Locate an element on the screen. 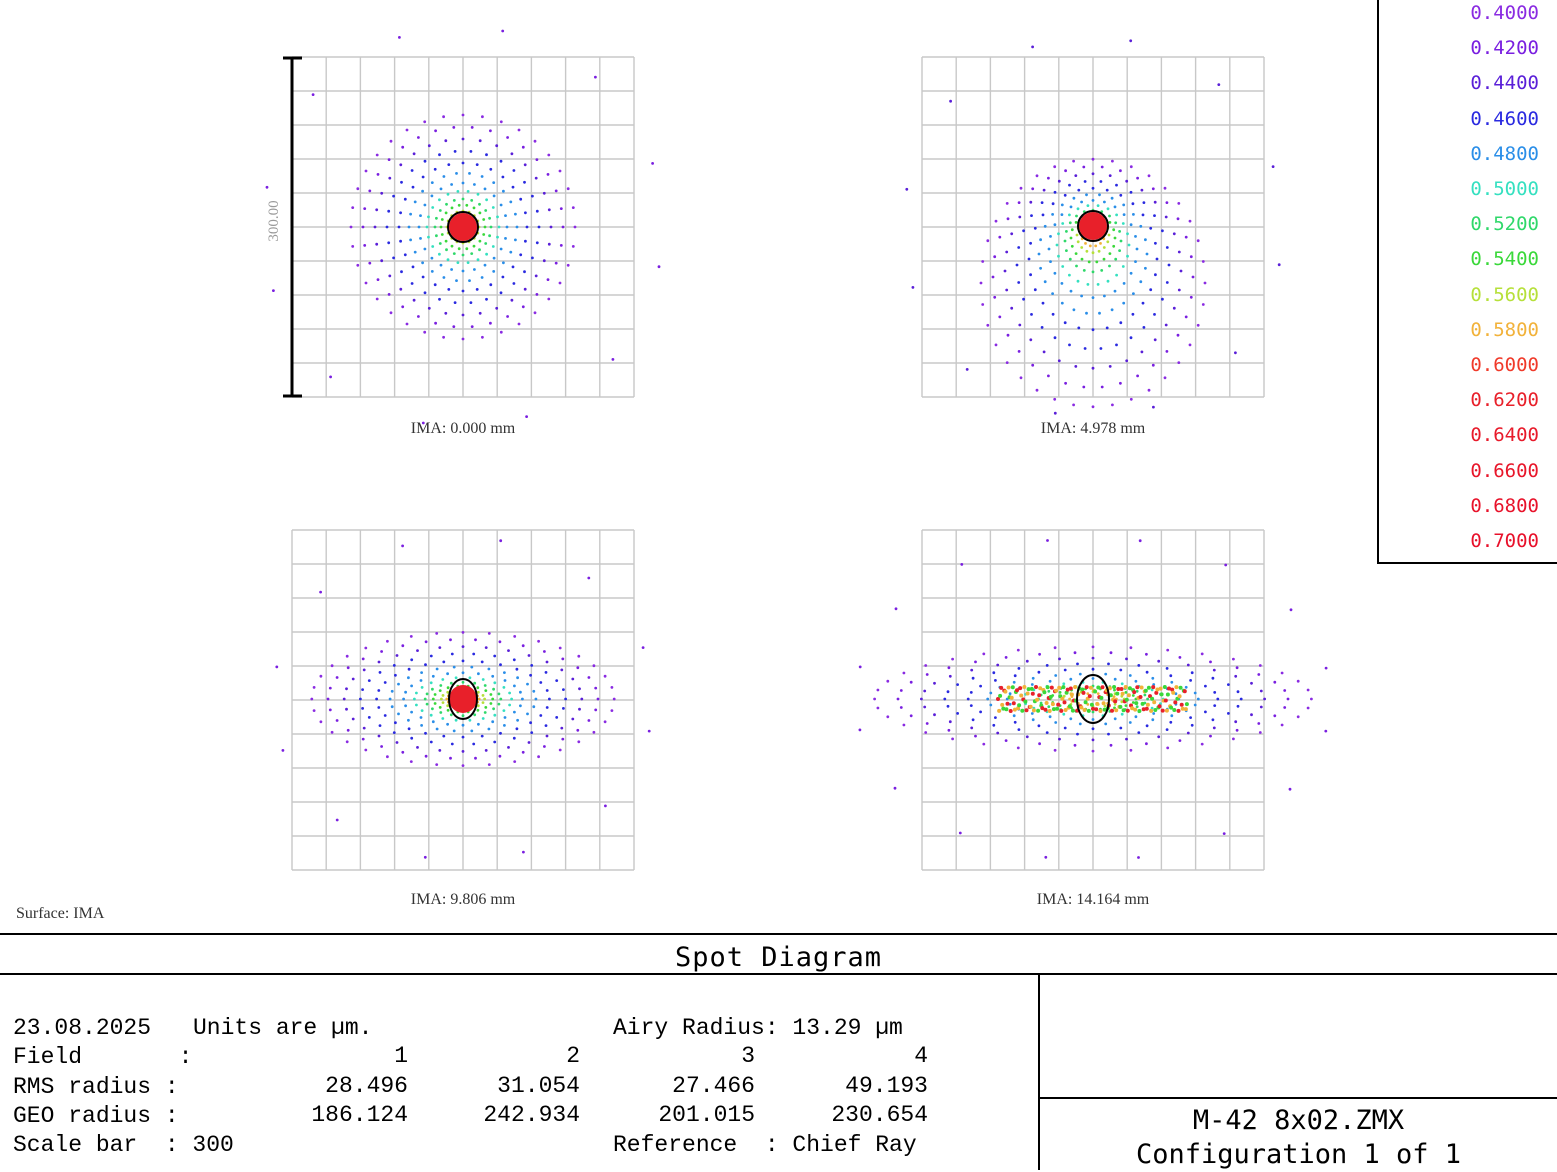  rms-1: 28.496 is located at coordinates (366, 1086).